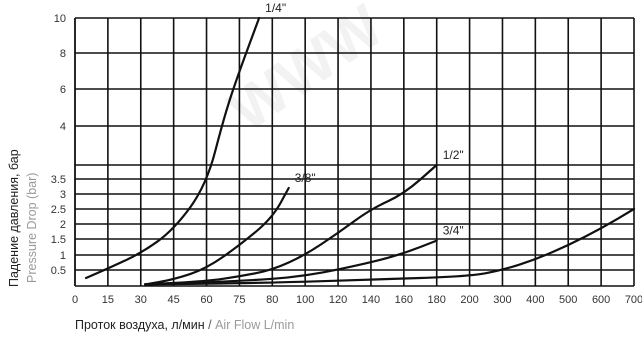 This screenshot has width=642, height=338. Describe the element at coordinates (58, 271) in the screenshot. I see `y-tick-label: 0.5` at that location.